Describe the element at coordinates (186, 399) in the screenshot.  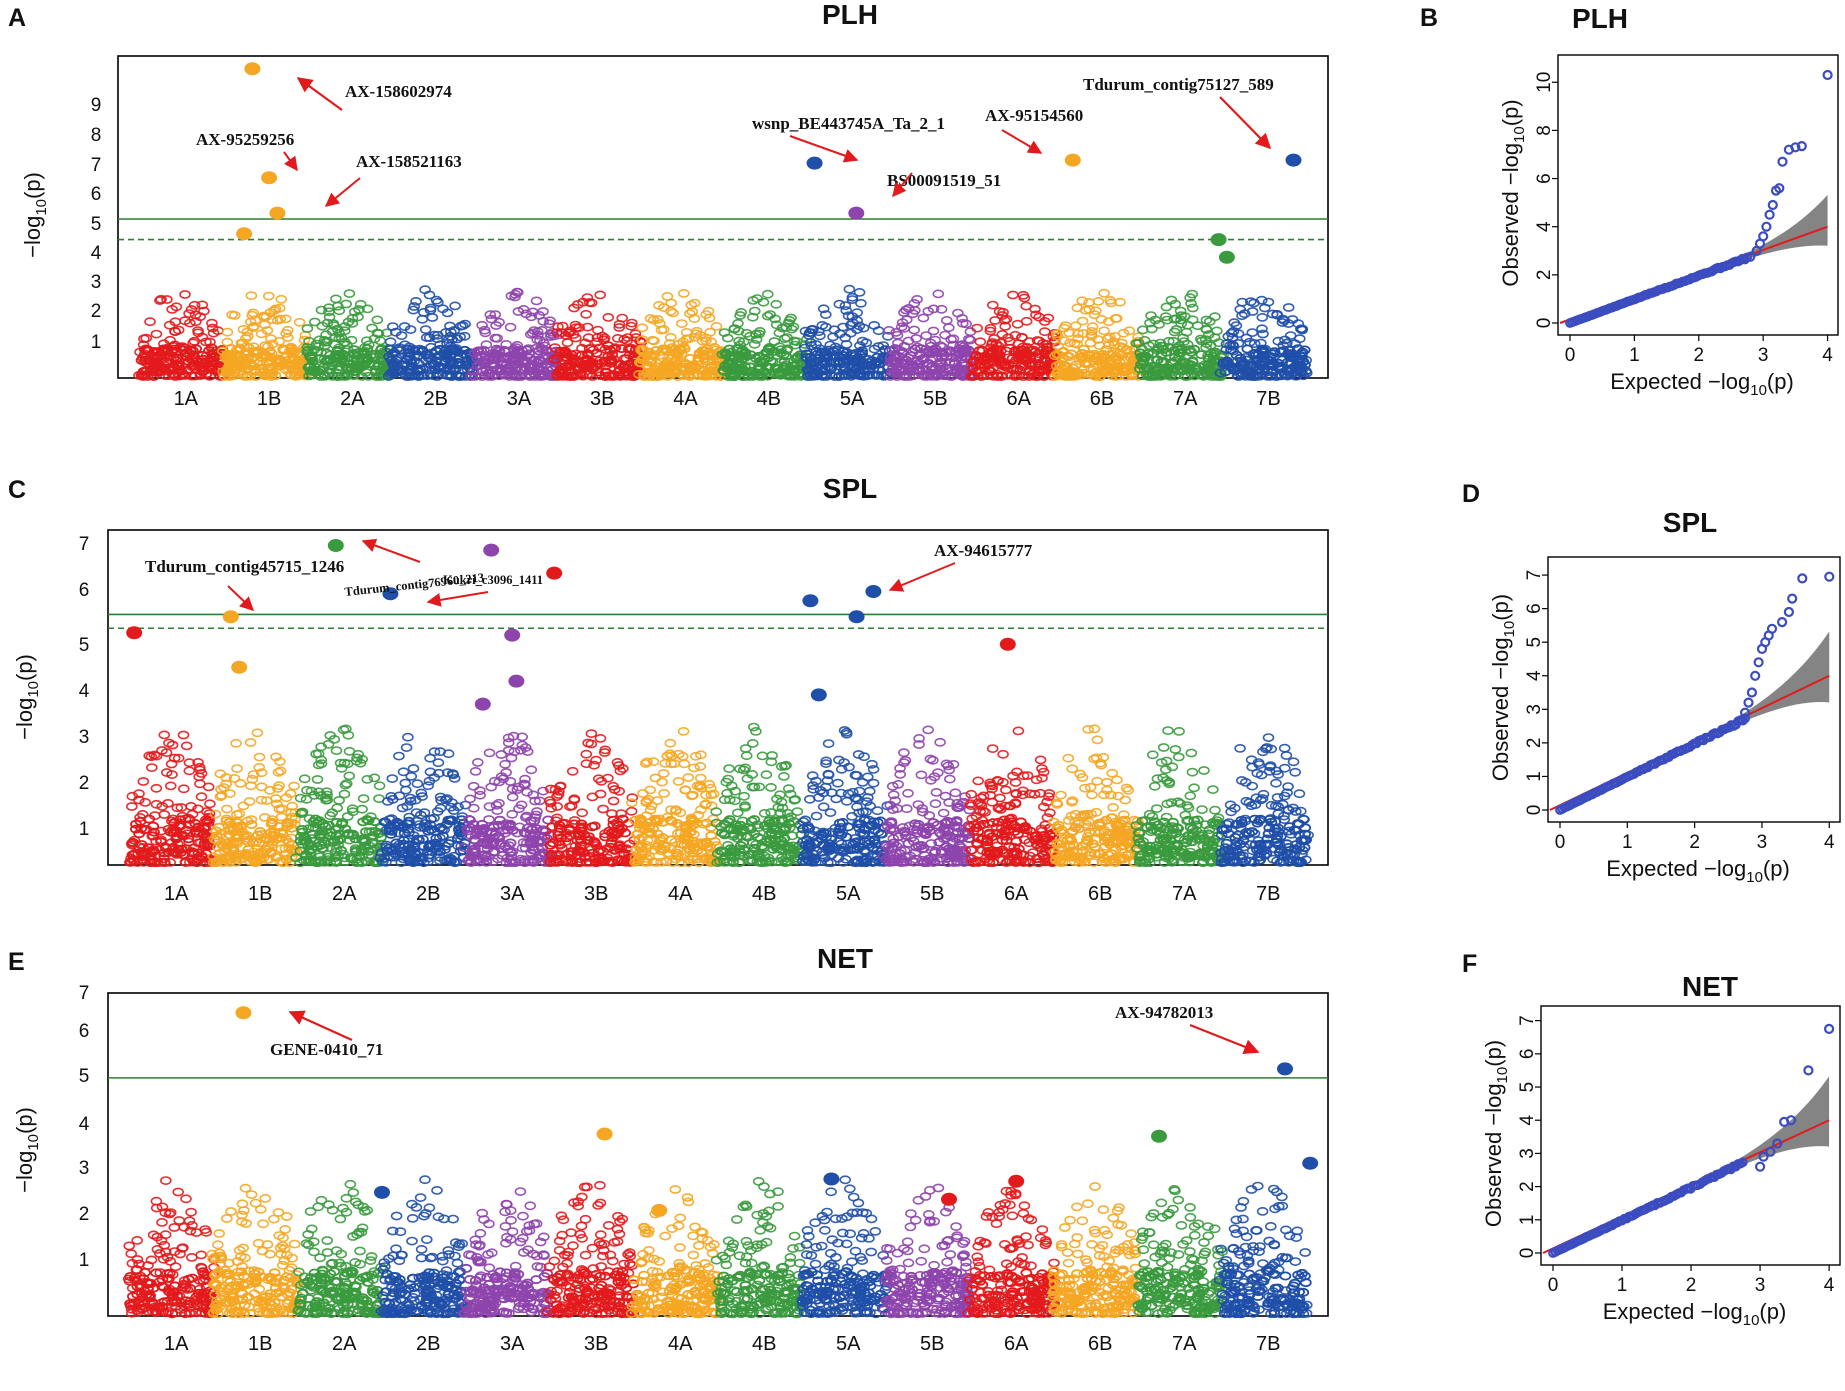
I see `chromosome-label-1A: 1A` at that location.